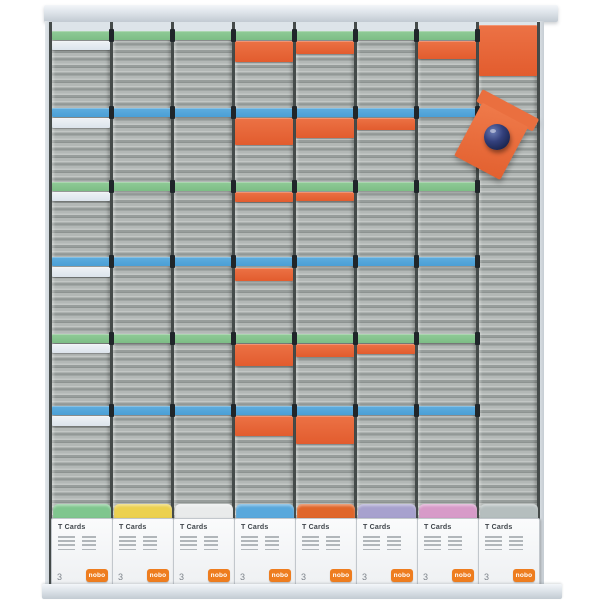  I want to click on right-frame-rail, so click(540, 303).